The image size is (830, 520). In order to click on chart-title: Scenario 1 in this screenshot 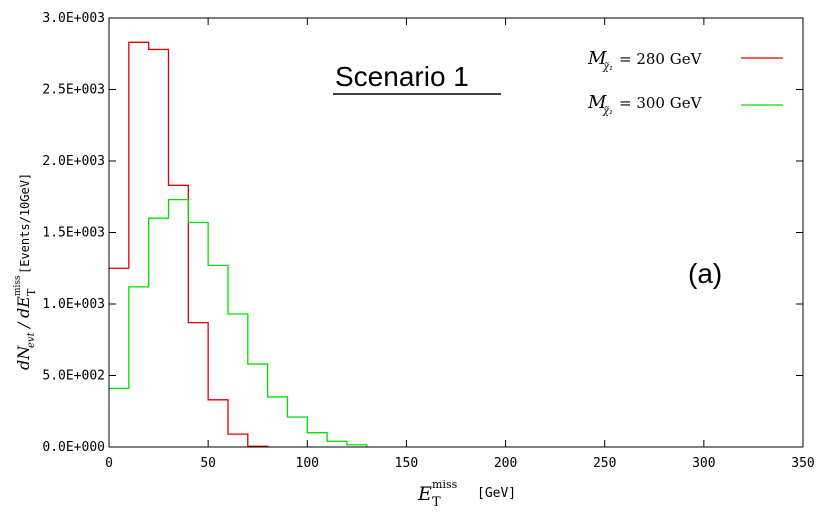, I will do `click(402, 76)`.